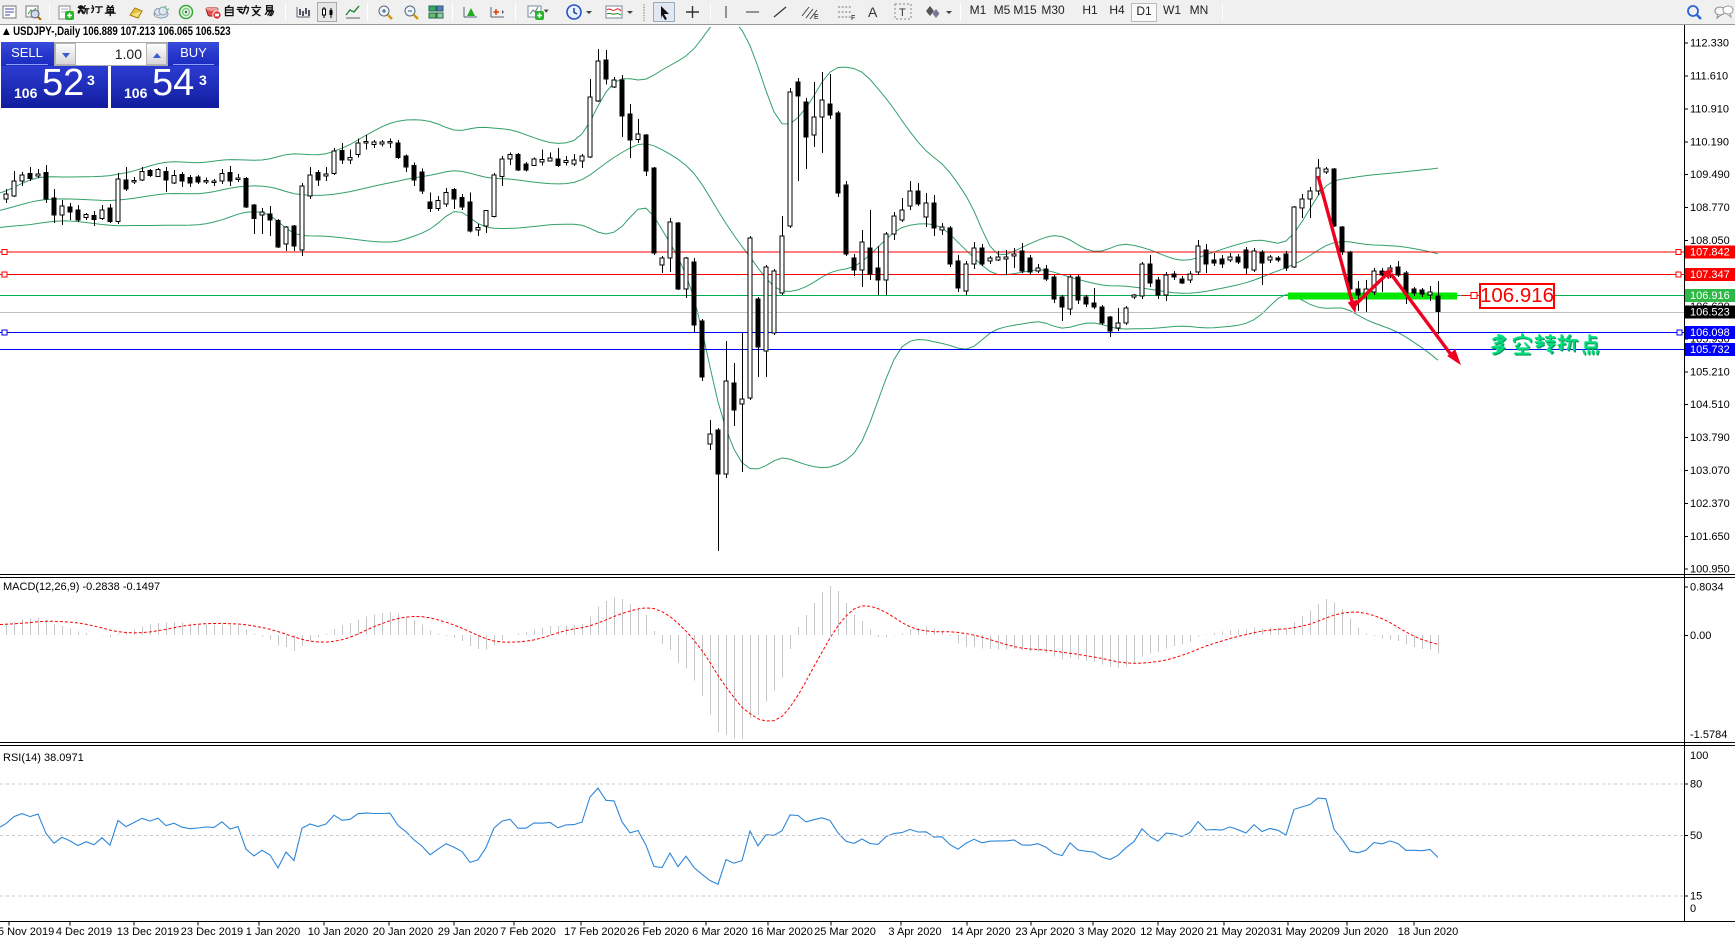 This screenshot has height=941, width=1735. What do you see at coordinates (1172, 932) in the screenshot?
I see `svg-text: 12 May 2020` at bounding box center [1172, 932].